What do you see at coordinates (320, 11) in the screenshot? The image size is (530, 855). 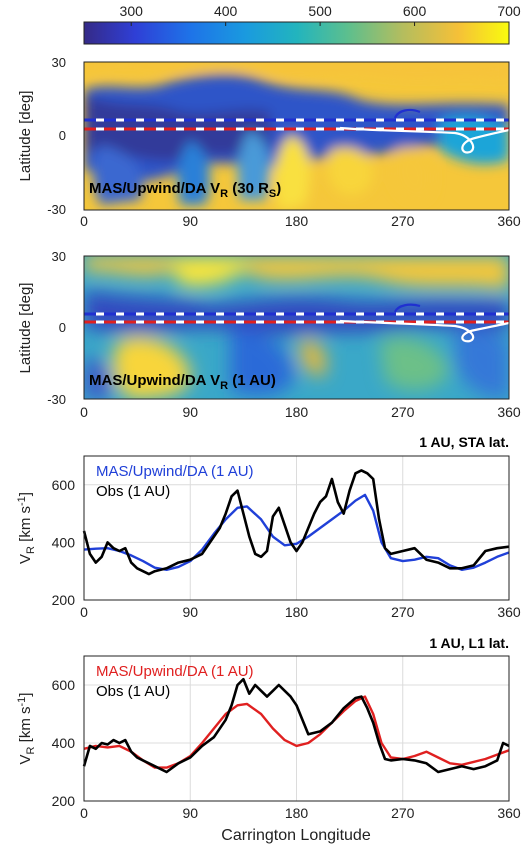 I see `colorbar-tick-label: 500` at bounding box center [320, 11].